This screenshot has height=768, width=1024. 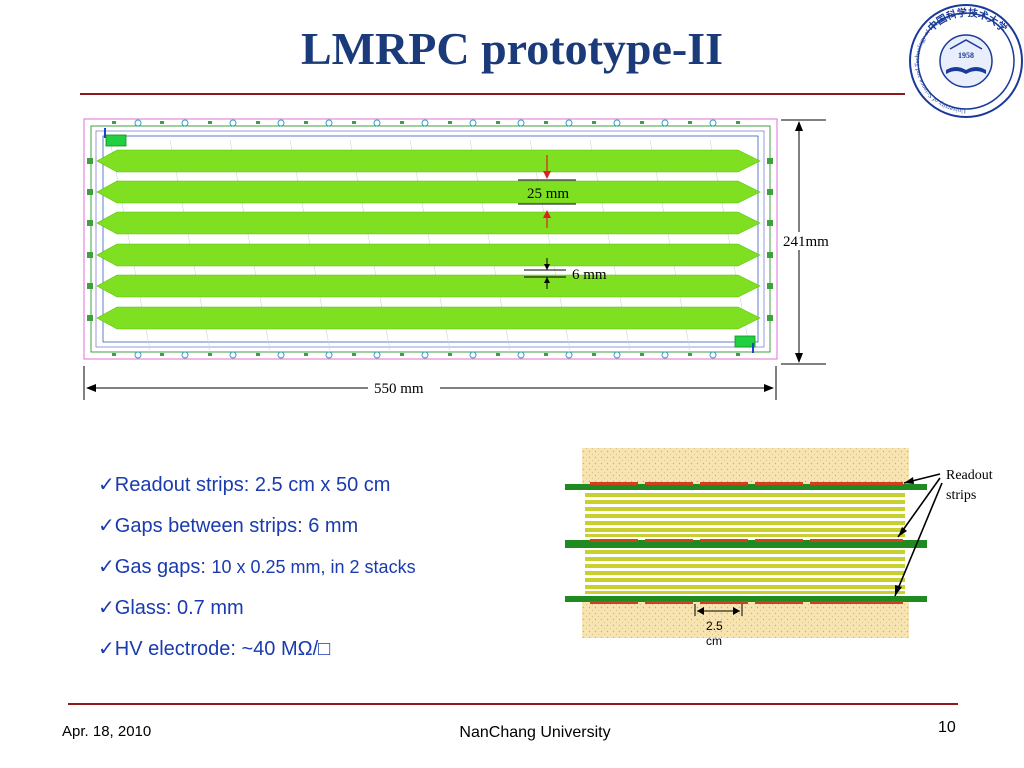 What do you see at coordinates (492, 94) in the screenshot?
I see `title-rule` at bounding box center [492, 94].